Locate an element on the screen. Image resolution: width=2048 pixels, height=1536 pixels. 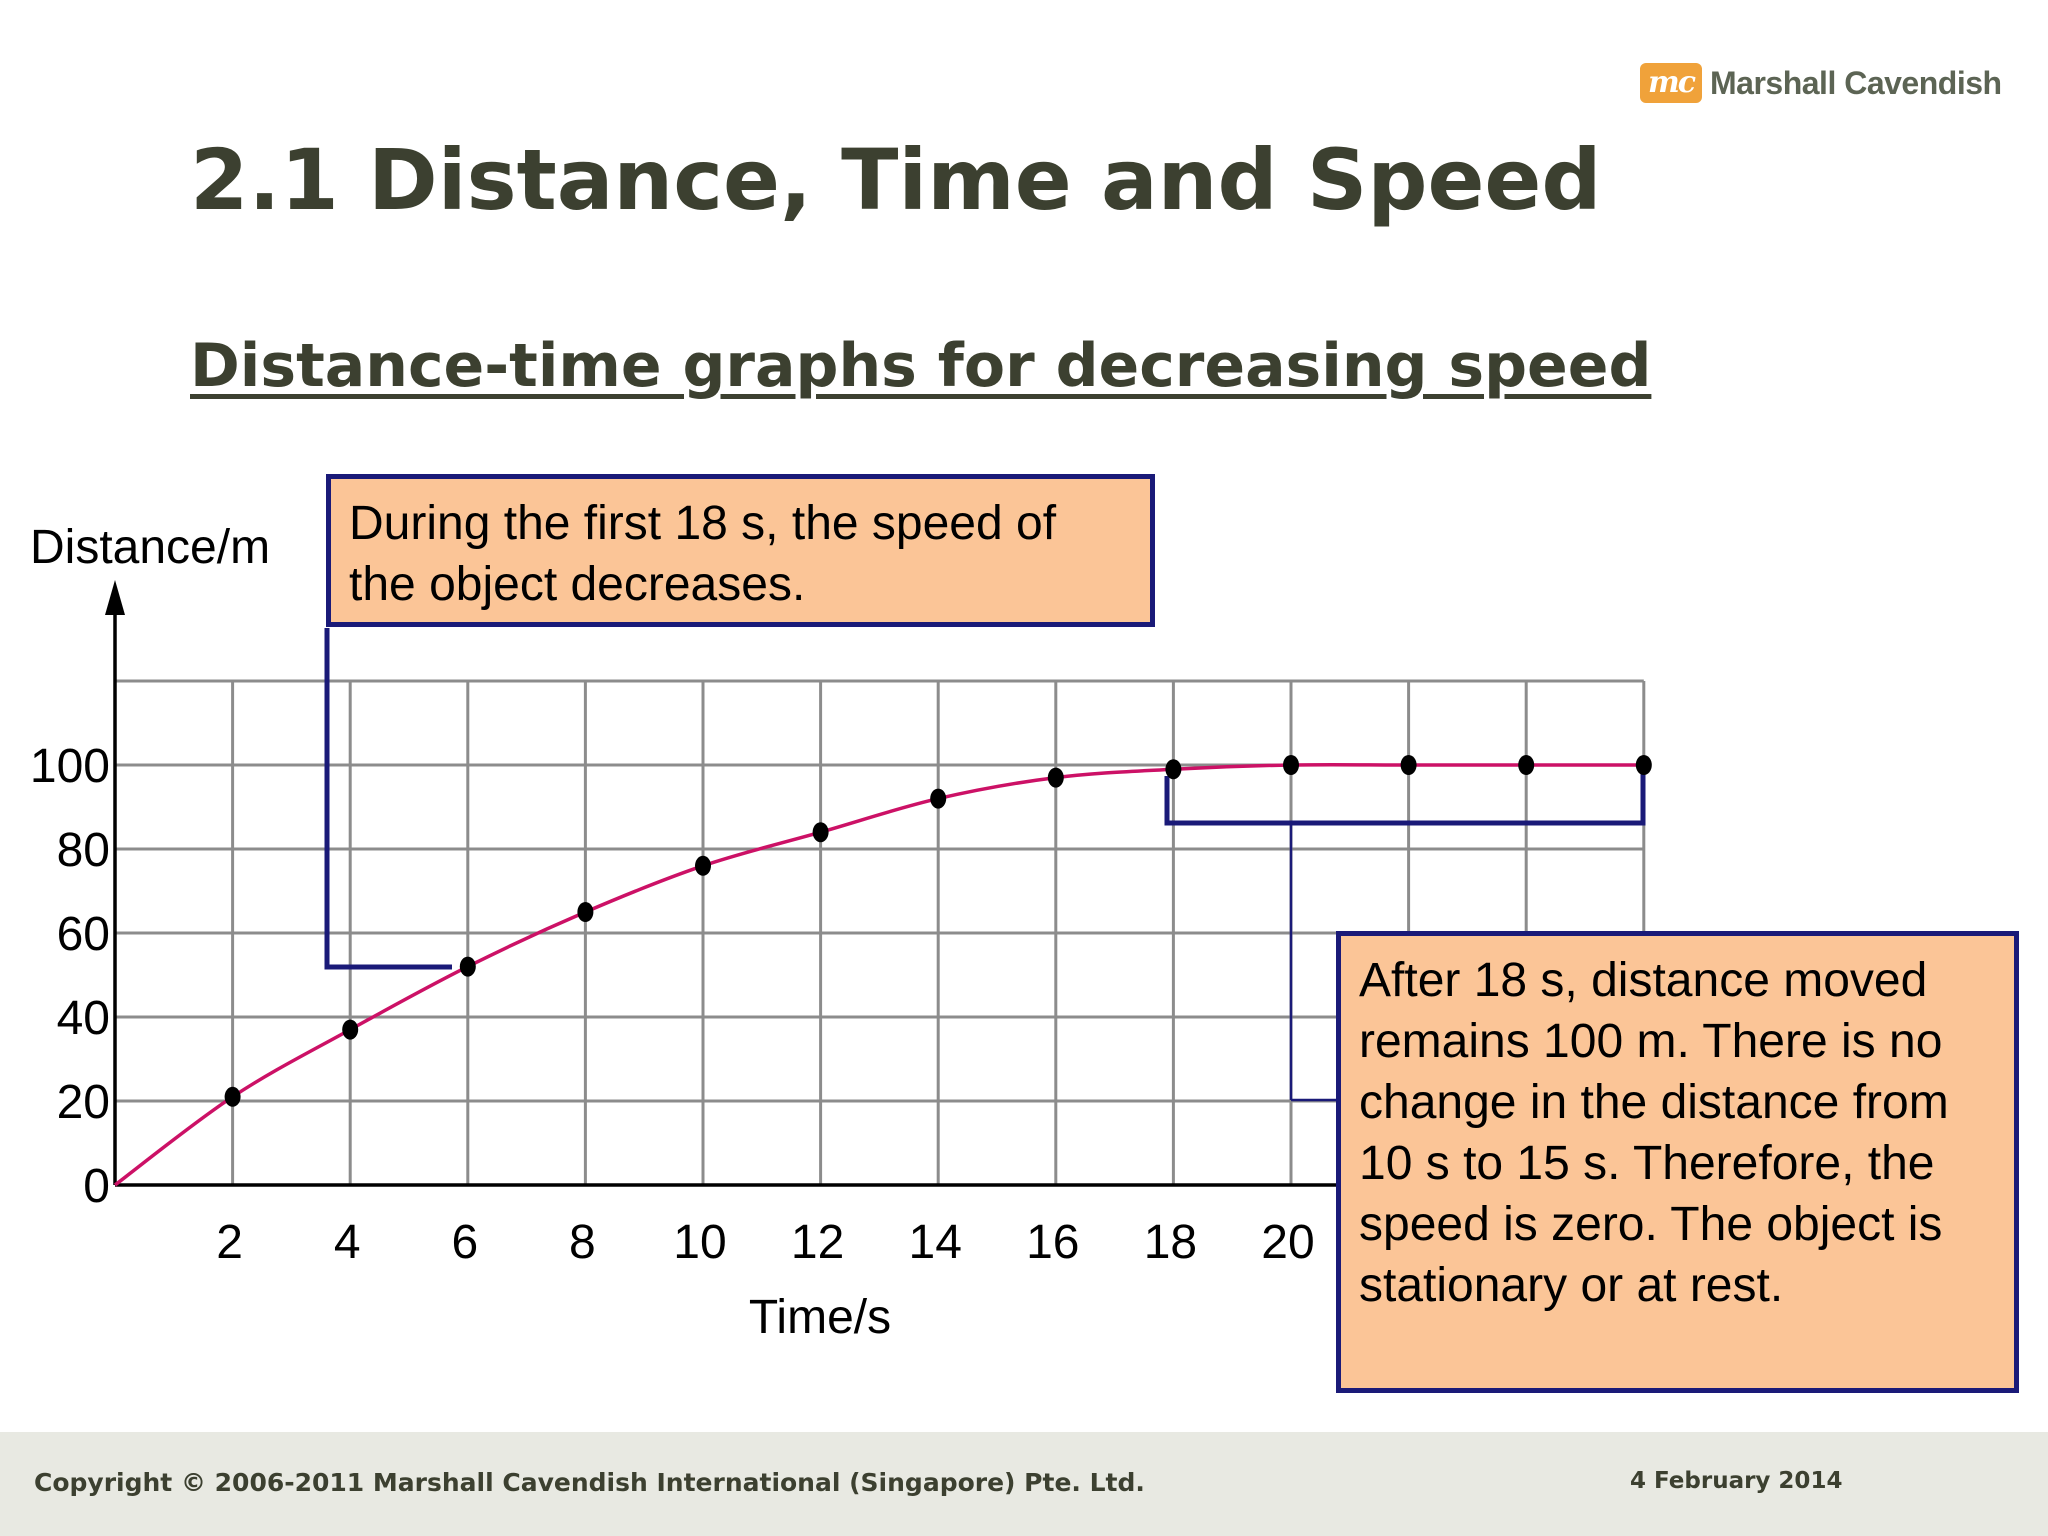
bracket-after-18s is located at coordinates (1405, 798).